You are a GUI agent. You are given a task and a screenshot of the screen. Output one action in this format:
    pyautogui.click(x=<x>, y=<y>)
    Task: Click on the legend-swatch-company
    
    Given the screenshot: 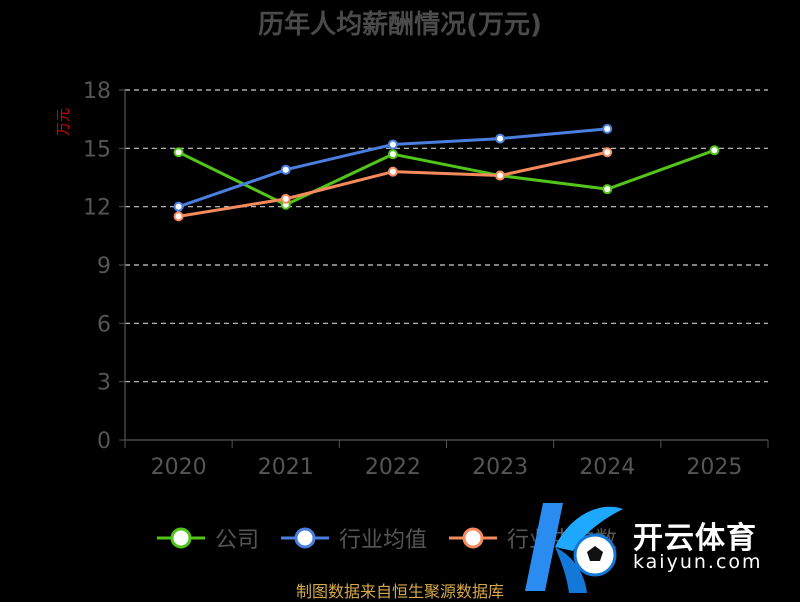 What is the action you would take?
    pyautogui.click(x=181, y=538)
    